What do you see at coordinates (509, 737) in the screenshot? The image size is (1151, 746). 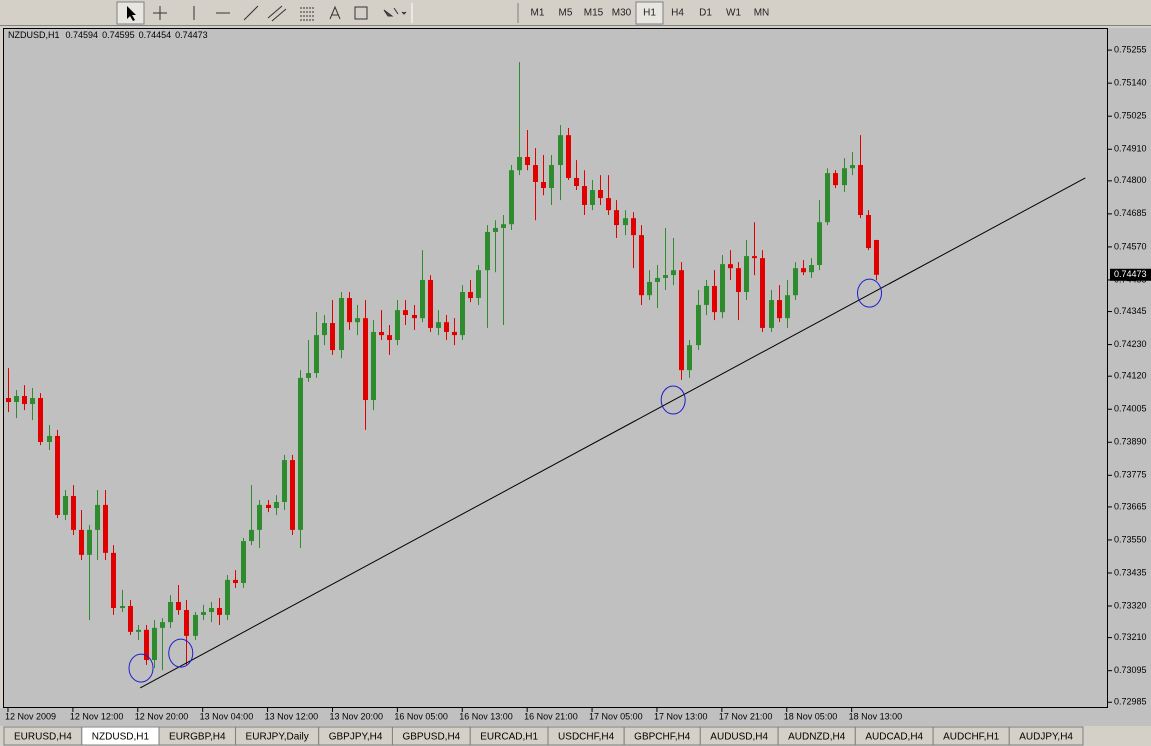 I see `tab-label: EURCAD,H1` at bounding box center [509, 737].